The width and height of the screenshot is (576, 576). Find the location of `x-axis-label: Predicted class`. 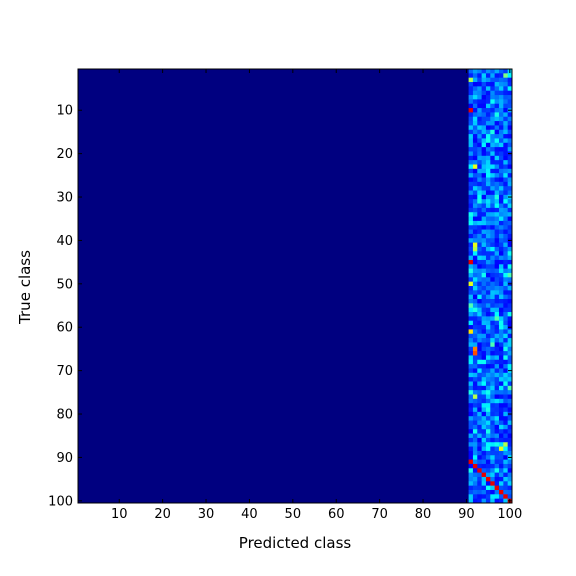

x-axis-label: Predicted class is located at coordinates (295, 543).